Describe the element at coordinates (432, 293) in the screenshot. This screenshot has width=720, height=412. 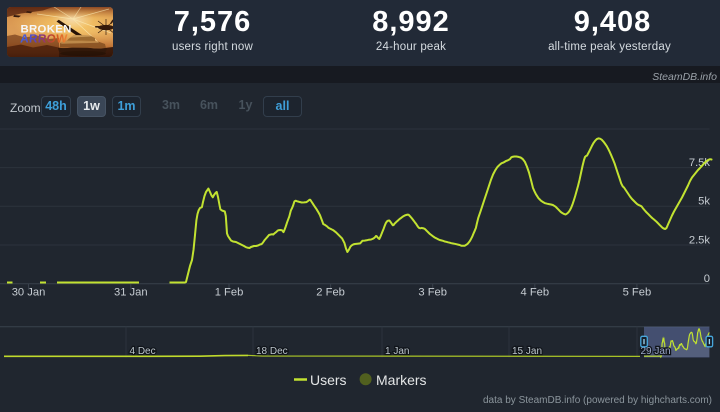
I see `svg-text: 3 Feb` at that location.